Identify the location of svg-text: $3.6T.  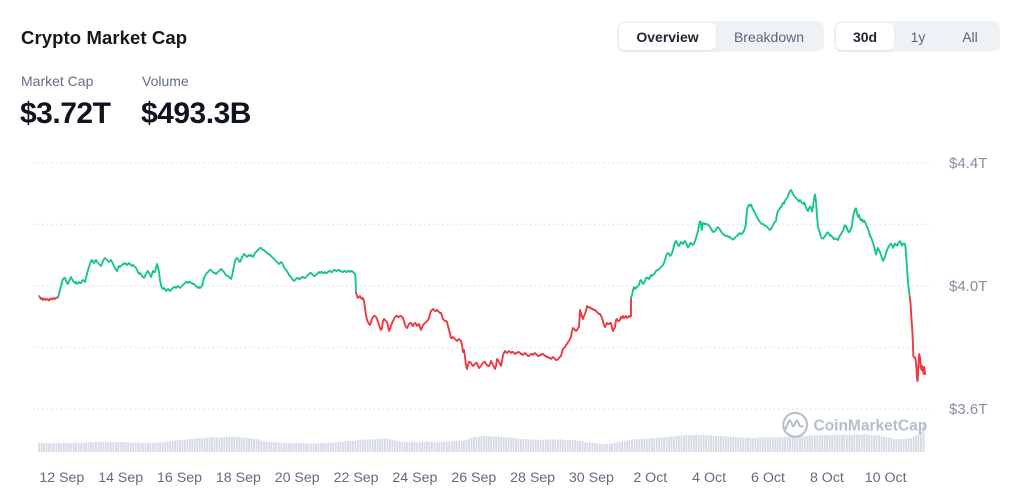
(968, 409).